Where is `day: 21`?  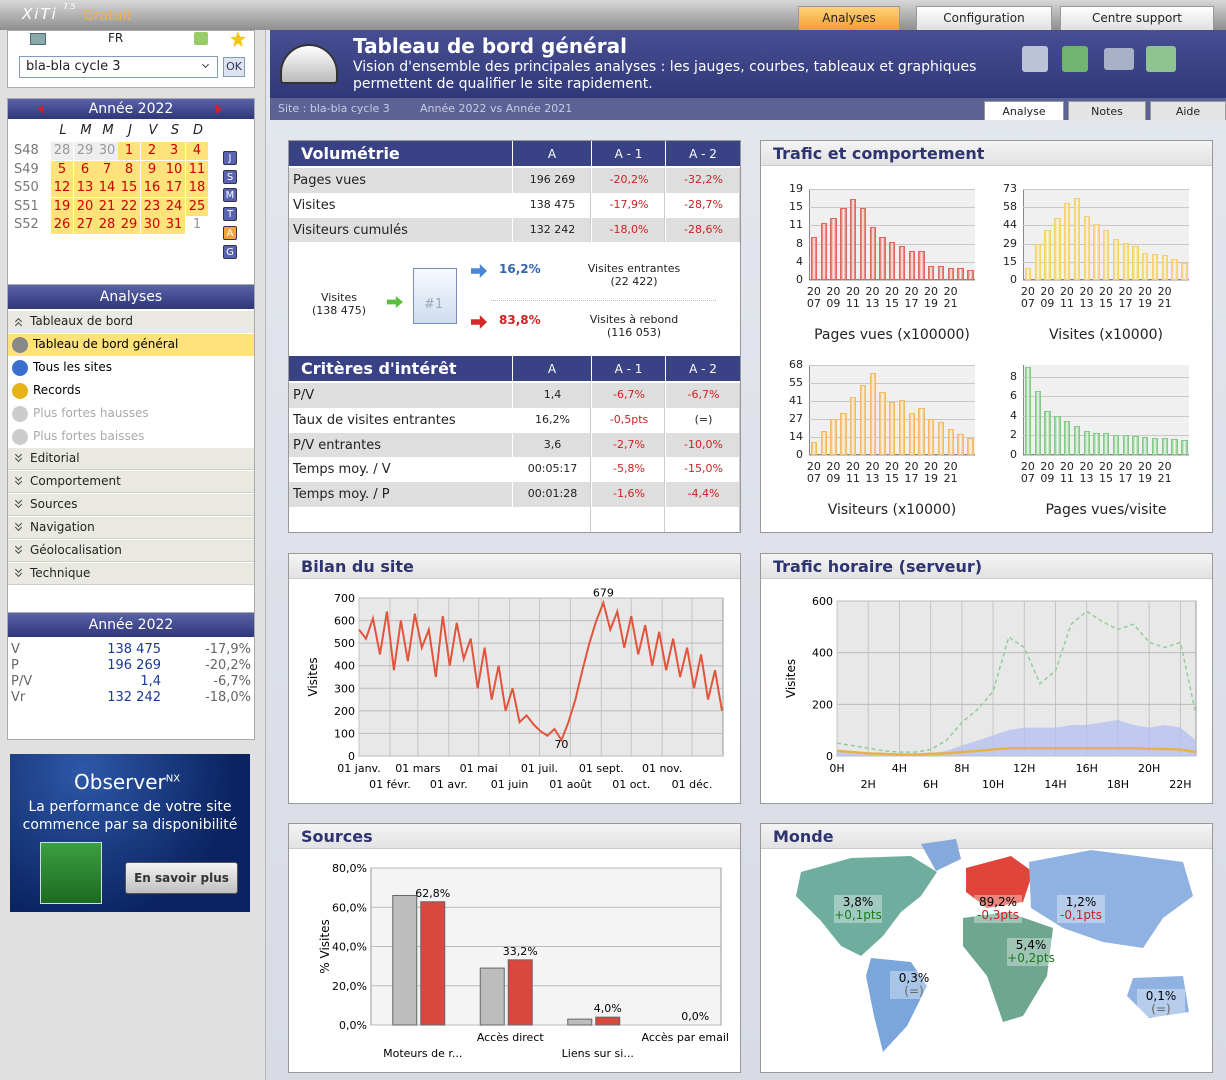
day: 21 is located at coordinates (107, 206).